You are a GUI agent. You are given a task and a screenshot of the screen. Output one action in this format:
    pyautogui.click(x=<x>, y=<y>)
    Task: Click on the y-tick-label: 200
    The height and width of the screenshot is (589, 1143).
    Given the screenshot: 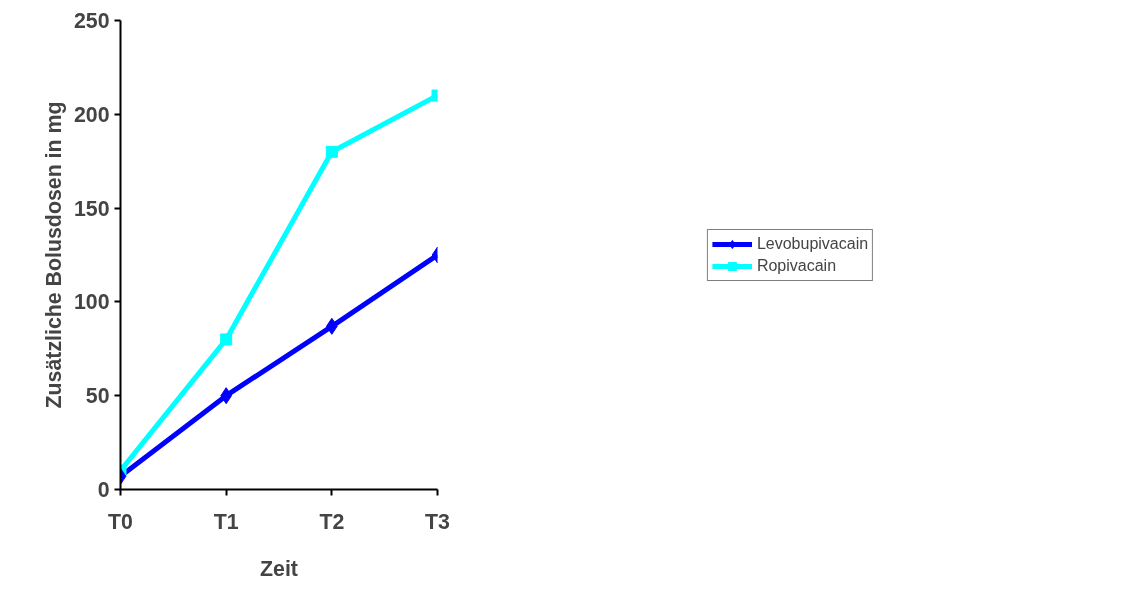 What is the action you would take?
    pyautogui.click(x=91, y=114)
    